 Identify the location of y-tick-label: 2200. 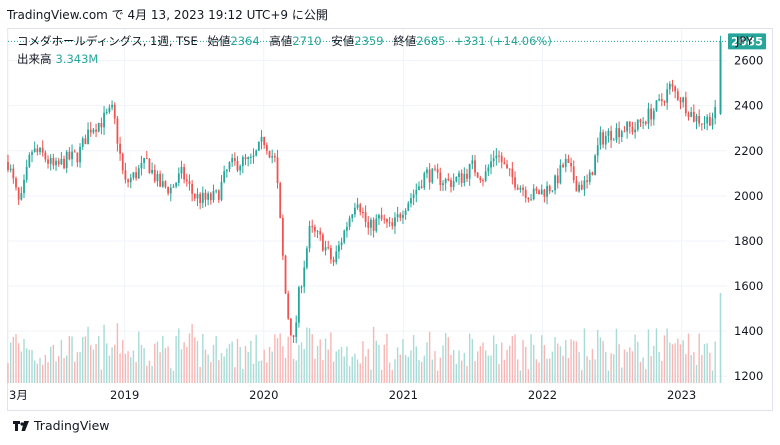
(748, 151).